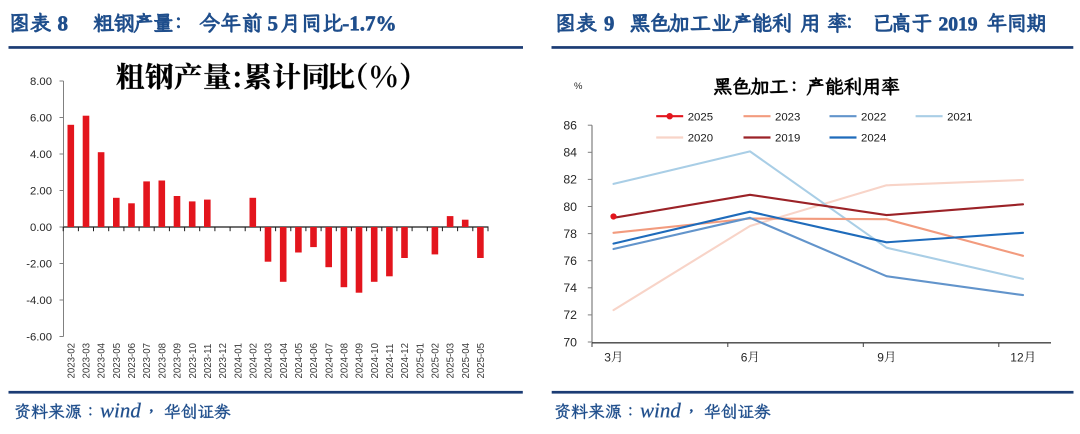  Describe the element at coordinates (420, 361) in the screenshot. I see `svg-text: 2025-01` at that location.